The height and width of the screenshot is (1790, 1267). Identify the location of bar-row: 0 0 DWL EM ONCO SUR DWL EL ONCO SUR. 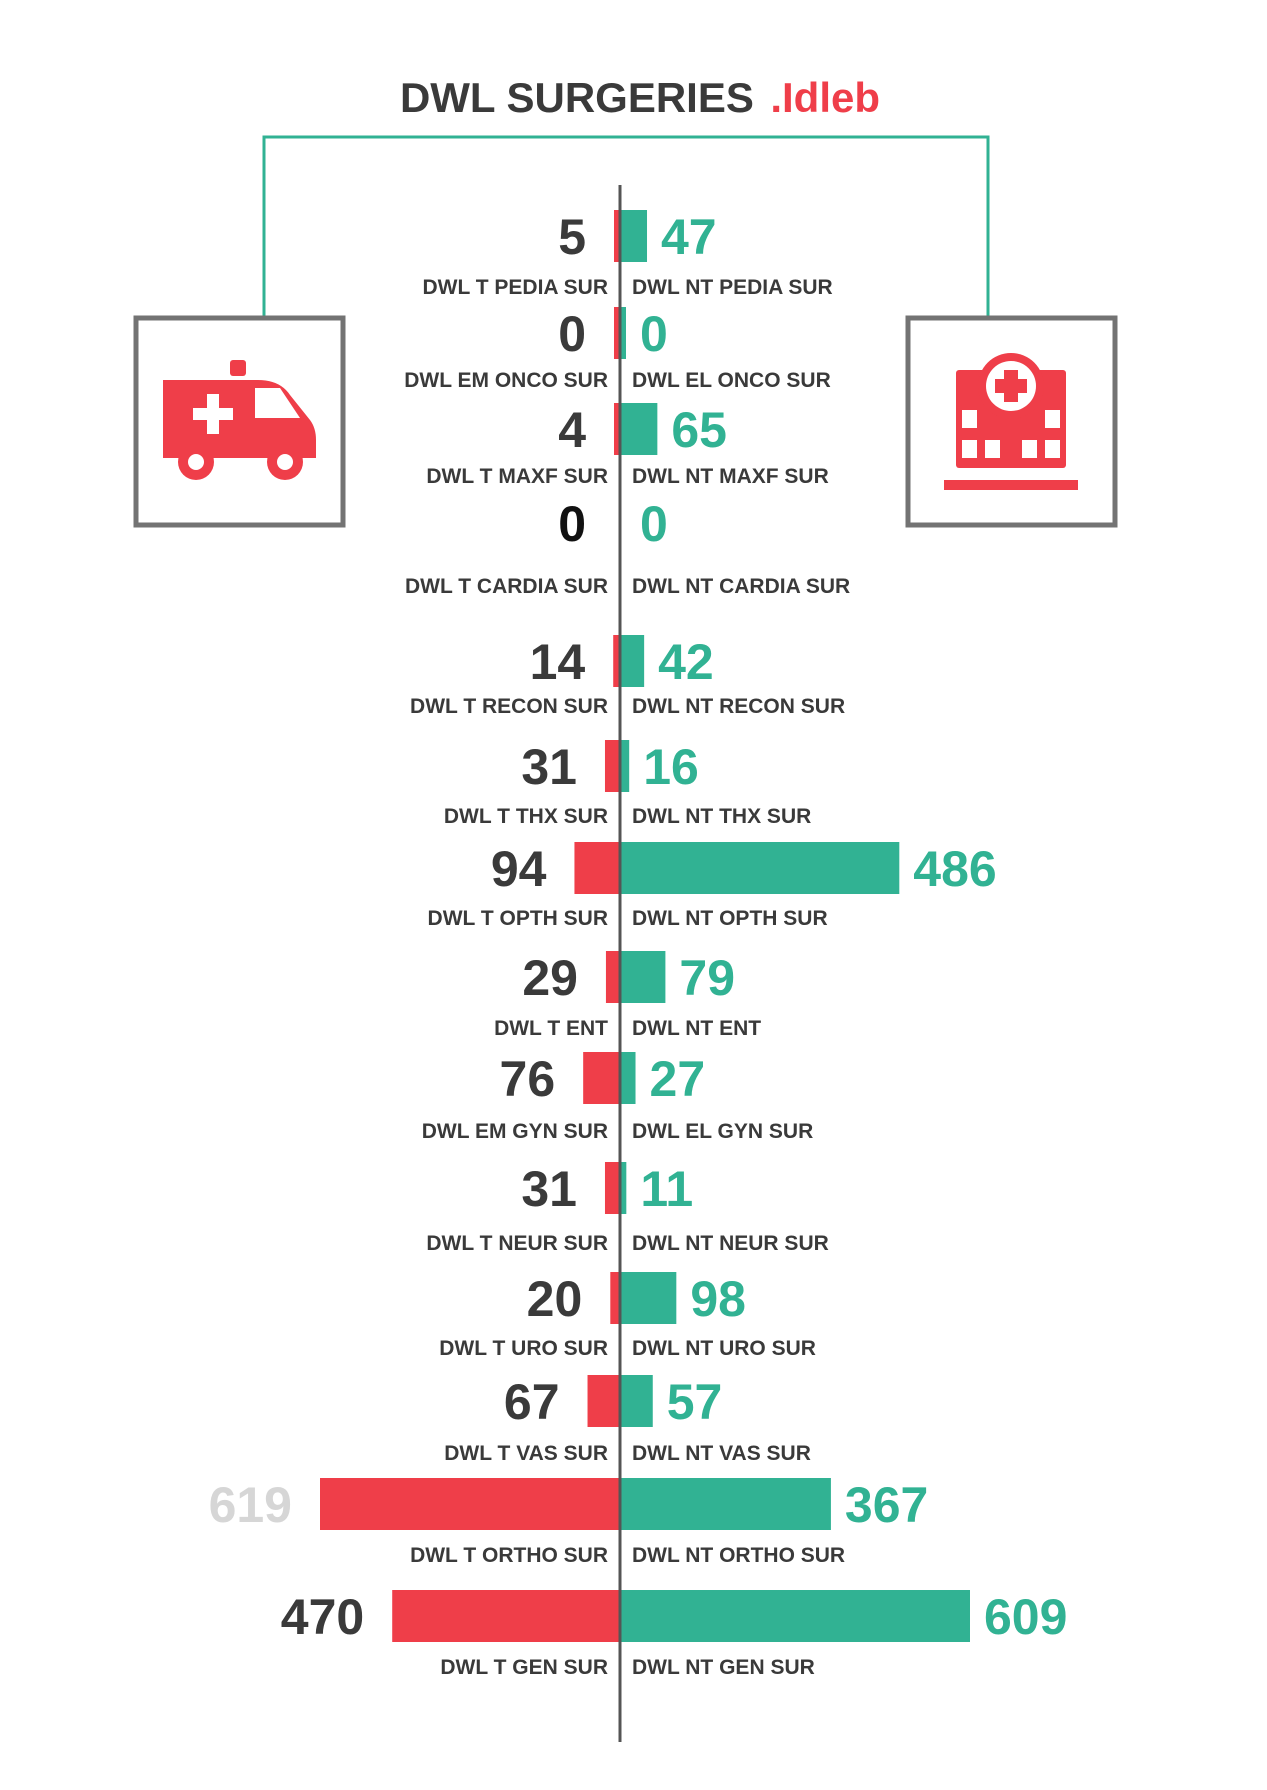
(617, 349).